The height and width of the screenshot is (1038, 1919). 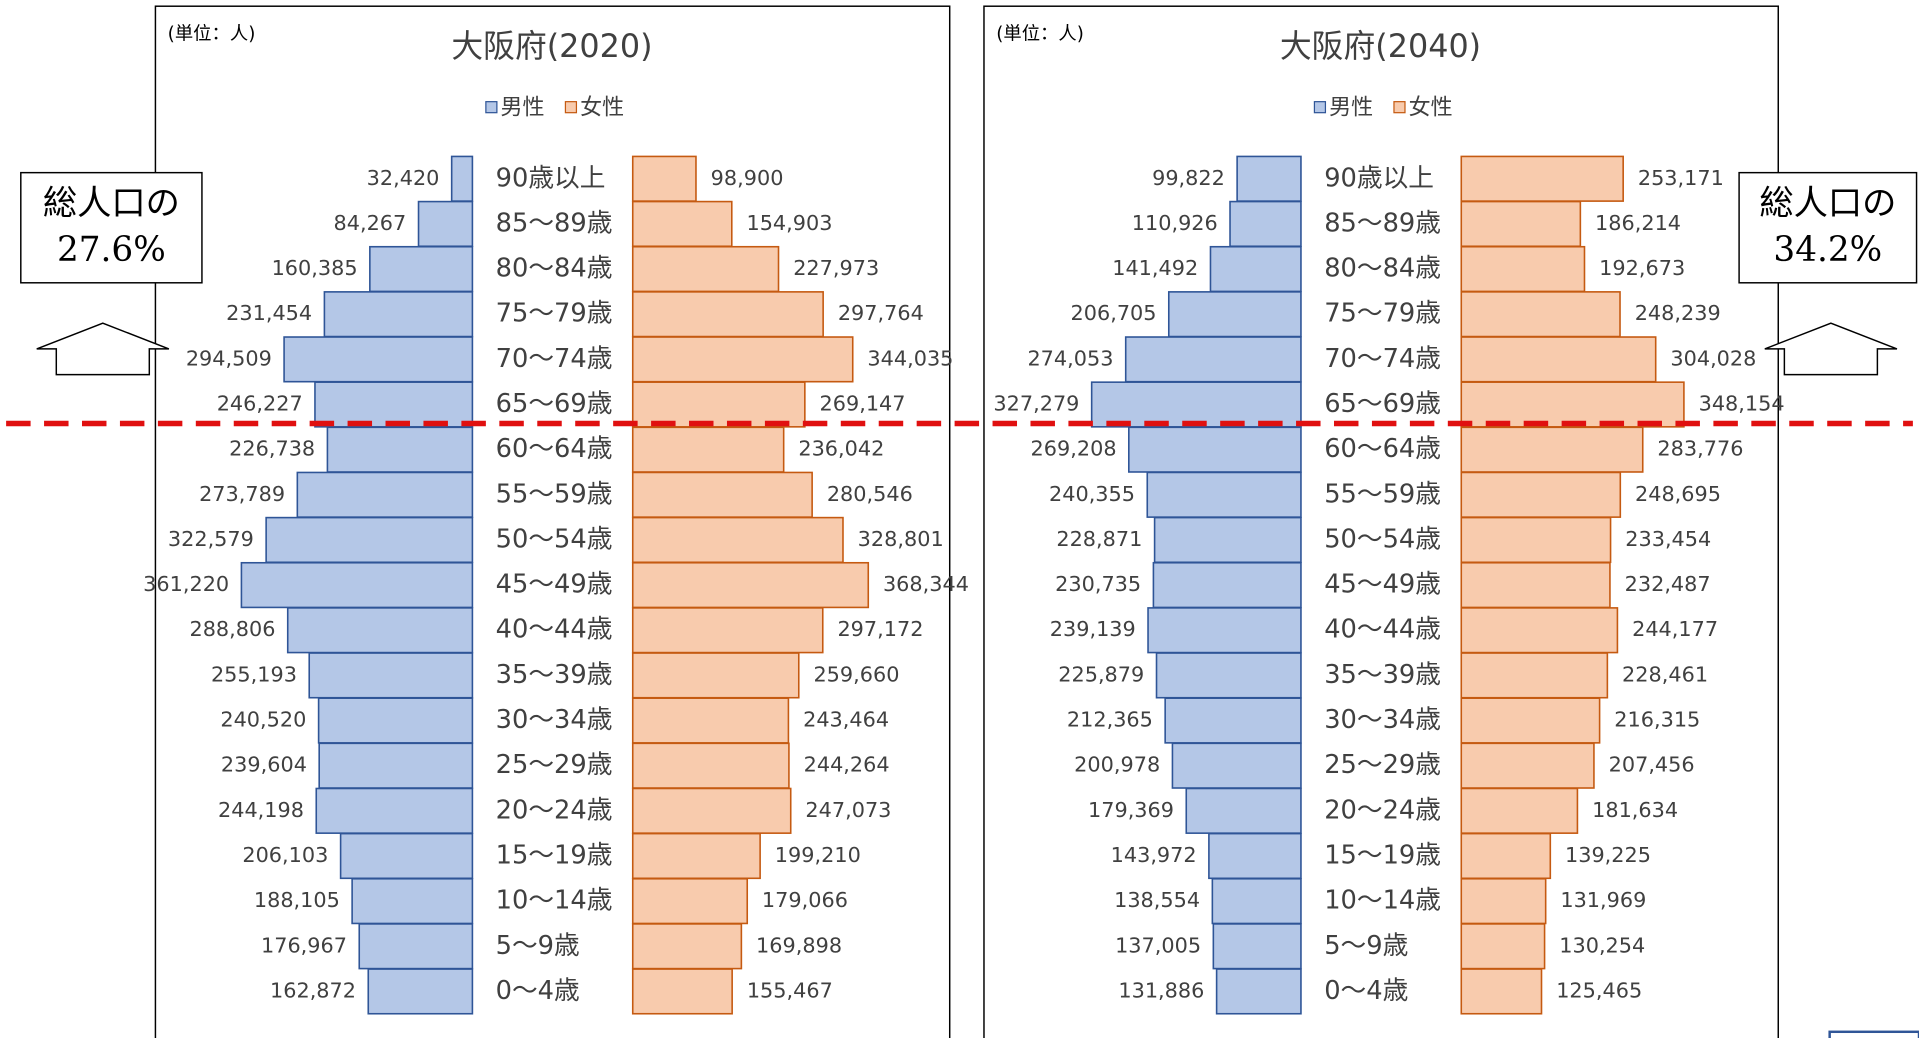 I want to click on legend-swatch, so click(x=1320, y=107).